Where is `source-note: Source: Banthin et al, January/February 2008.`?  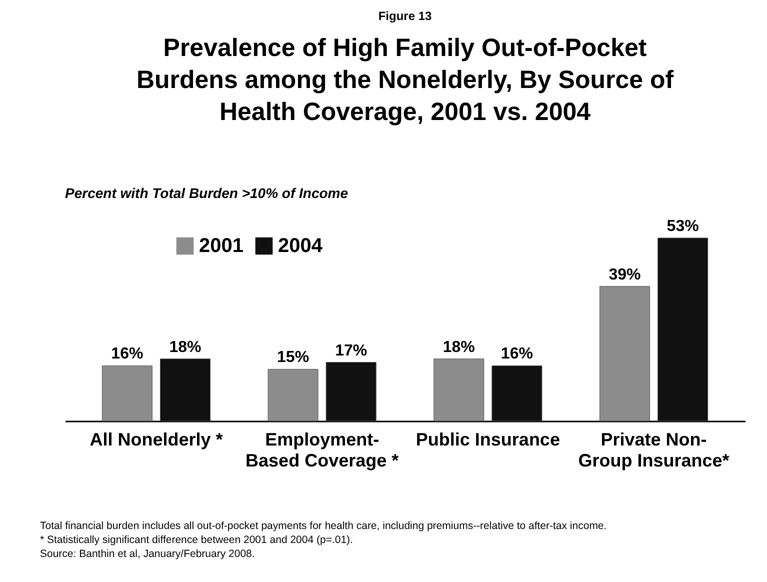 source-note: Source: Banthin et al, January/February 2008. is located at coordinates (147, 554).